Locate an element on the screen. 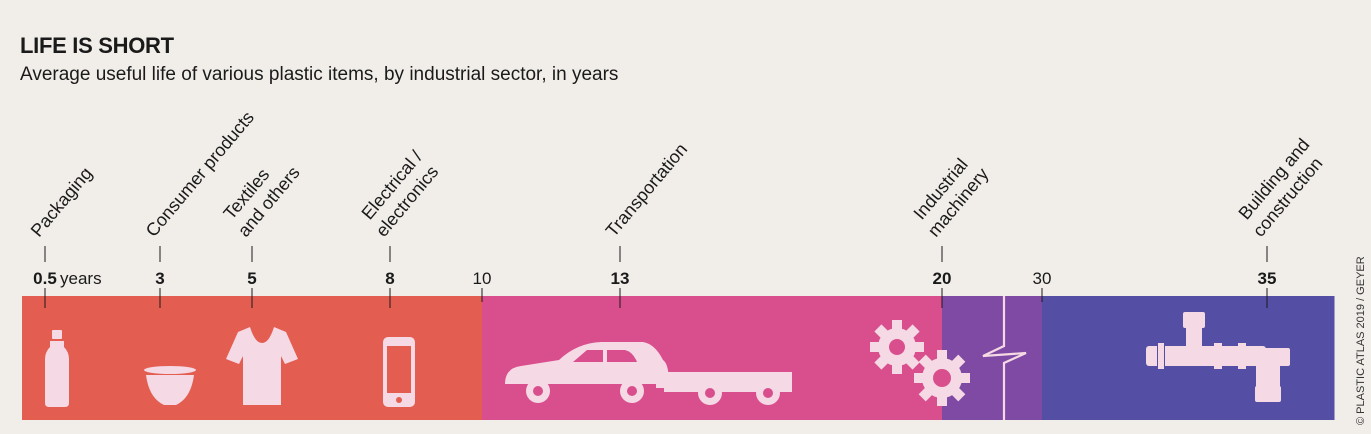  category-label-line: Transportation is located at coordinates (647, 189).